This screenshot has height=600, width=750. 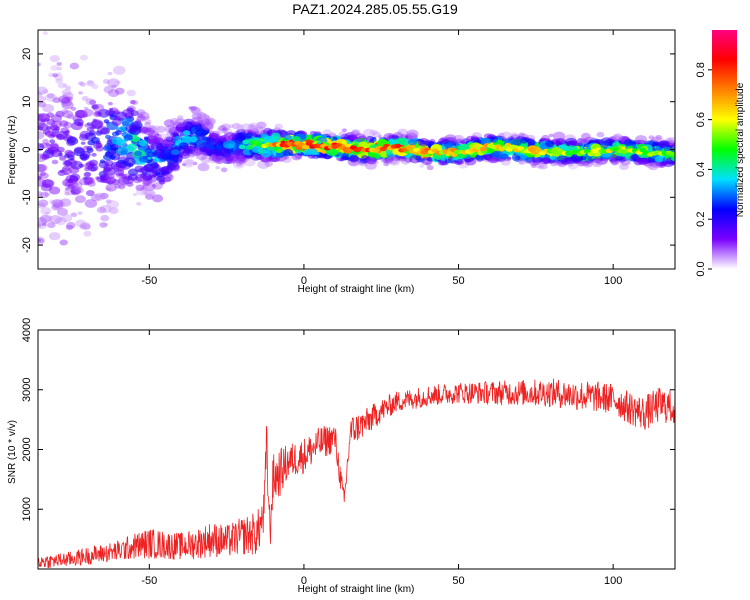 What do you see at coordinates (724, 149) in the screenshot?
I see `colorbar-gradient` at bounding box center [724, 149].